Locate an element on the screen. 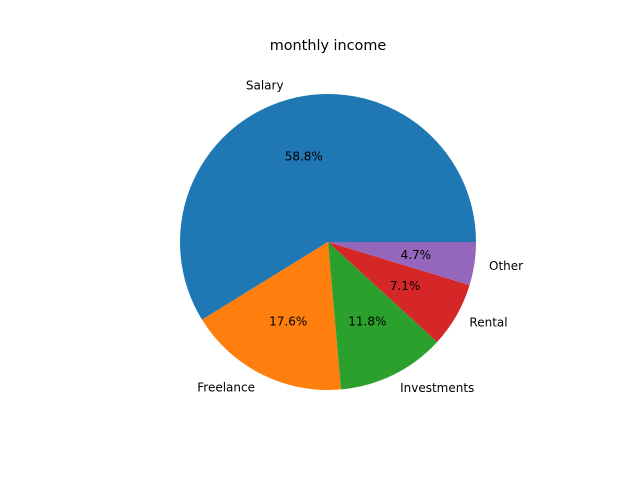 The width and height of the screenshot is (640, 480). chart-title: monthly income is located at coordinates (328, 46).